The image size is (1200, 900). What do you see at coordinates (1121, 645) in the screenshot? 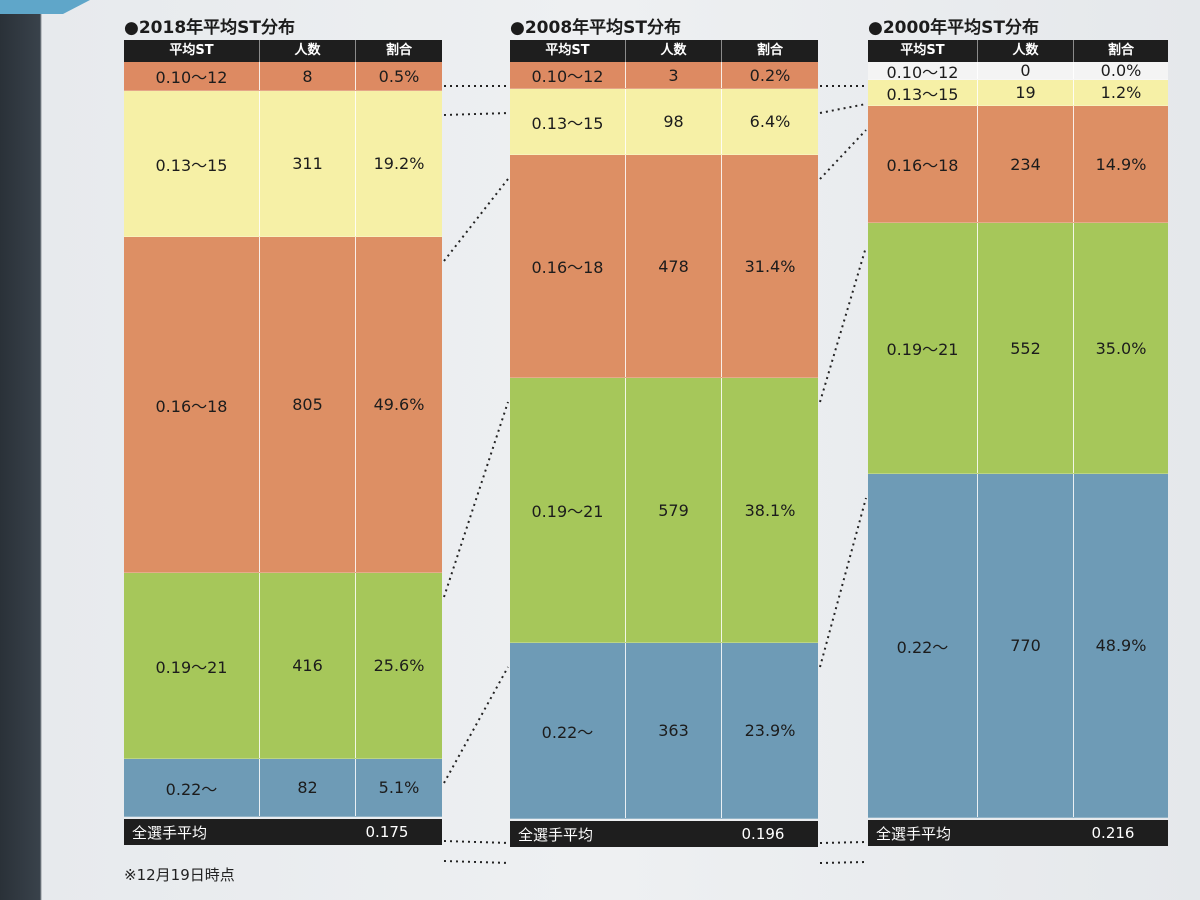
I see `percent-cell: 48.9%` at bounding box center [1121, 645].